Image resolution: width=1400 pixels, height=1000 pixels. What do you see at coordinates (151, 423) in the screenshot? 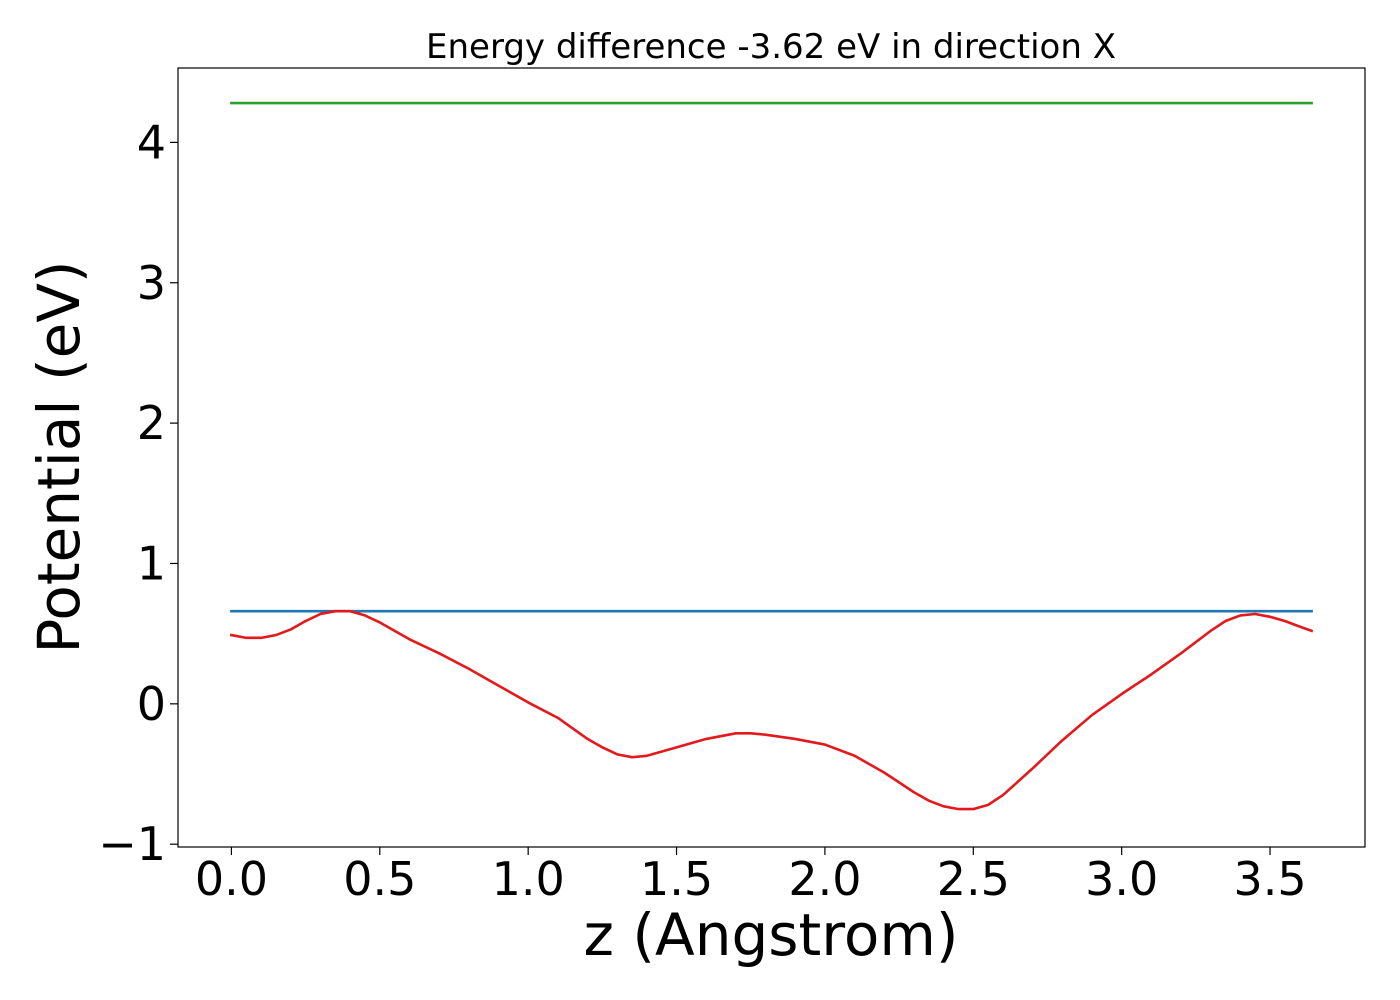
I see `y-tick-label: 2` at bounding box center [151, 423].